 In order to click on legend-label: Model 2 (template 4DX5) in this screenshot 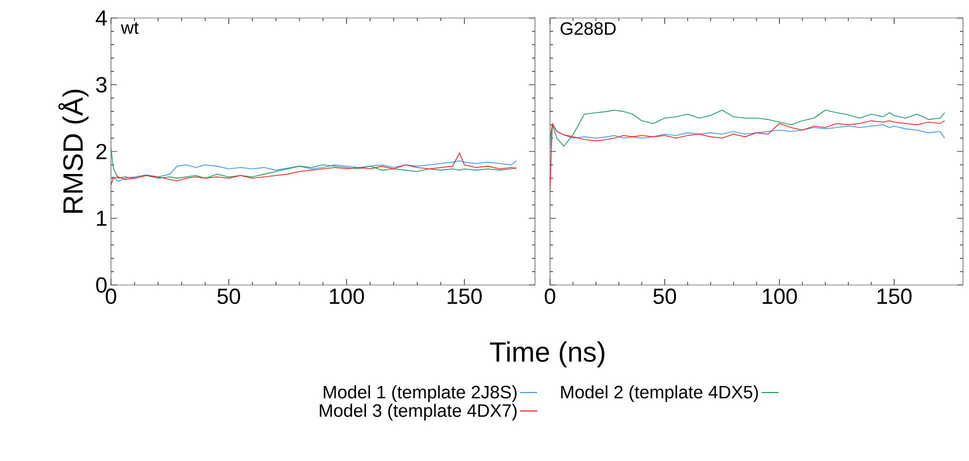, I will do `click(659, 393)`.